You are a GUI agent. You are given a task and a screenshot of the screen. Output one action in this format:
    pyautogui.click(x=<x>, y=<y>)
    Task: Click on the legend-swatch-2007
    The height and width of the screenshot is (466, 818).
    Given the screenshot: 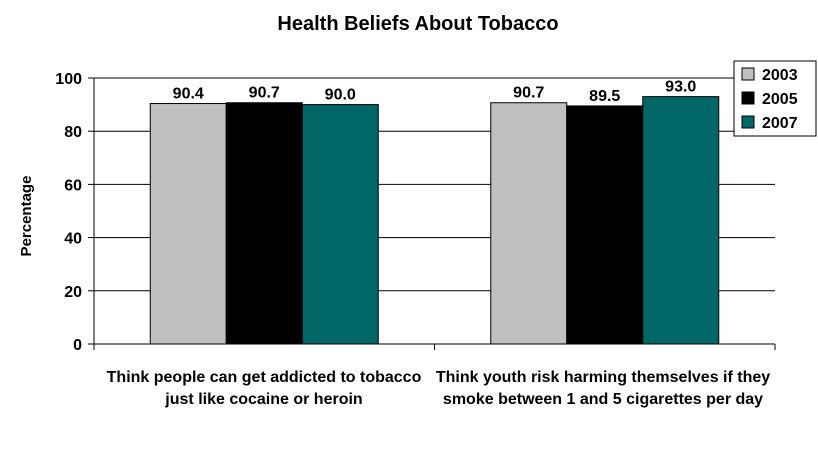 What is the action you would take?
    pyautogui.click(x=748, y=122)
    